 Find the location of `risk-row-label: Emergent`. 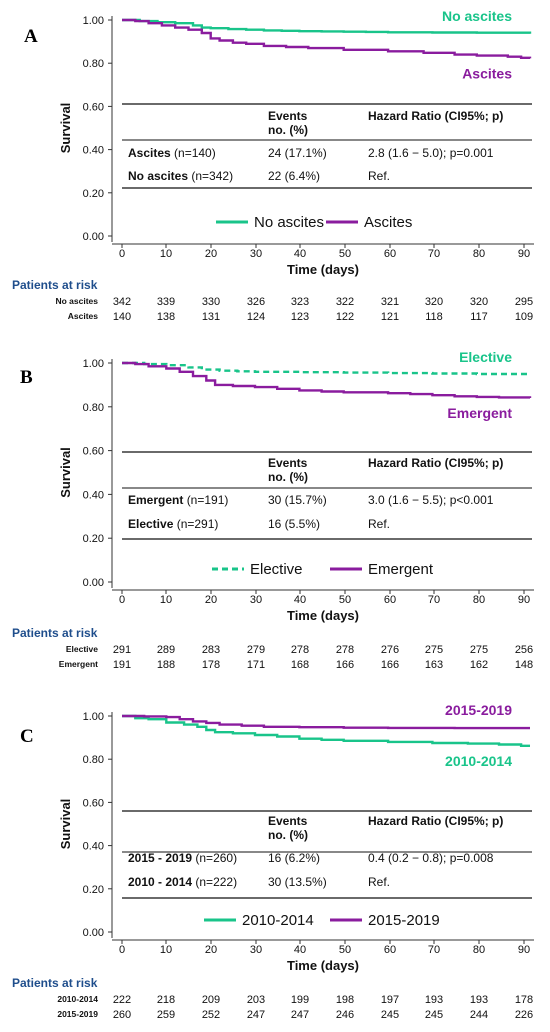

risk-row-label: Emergent is located at coordinates (78, 664).